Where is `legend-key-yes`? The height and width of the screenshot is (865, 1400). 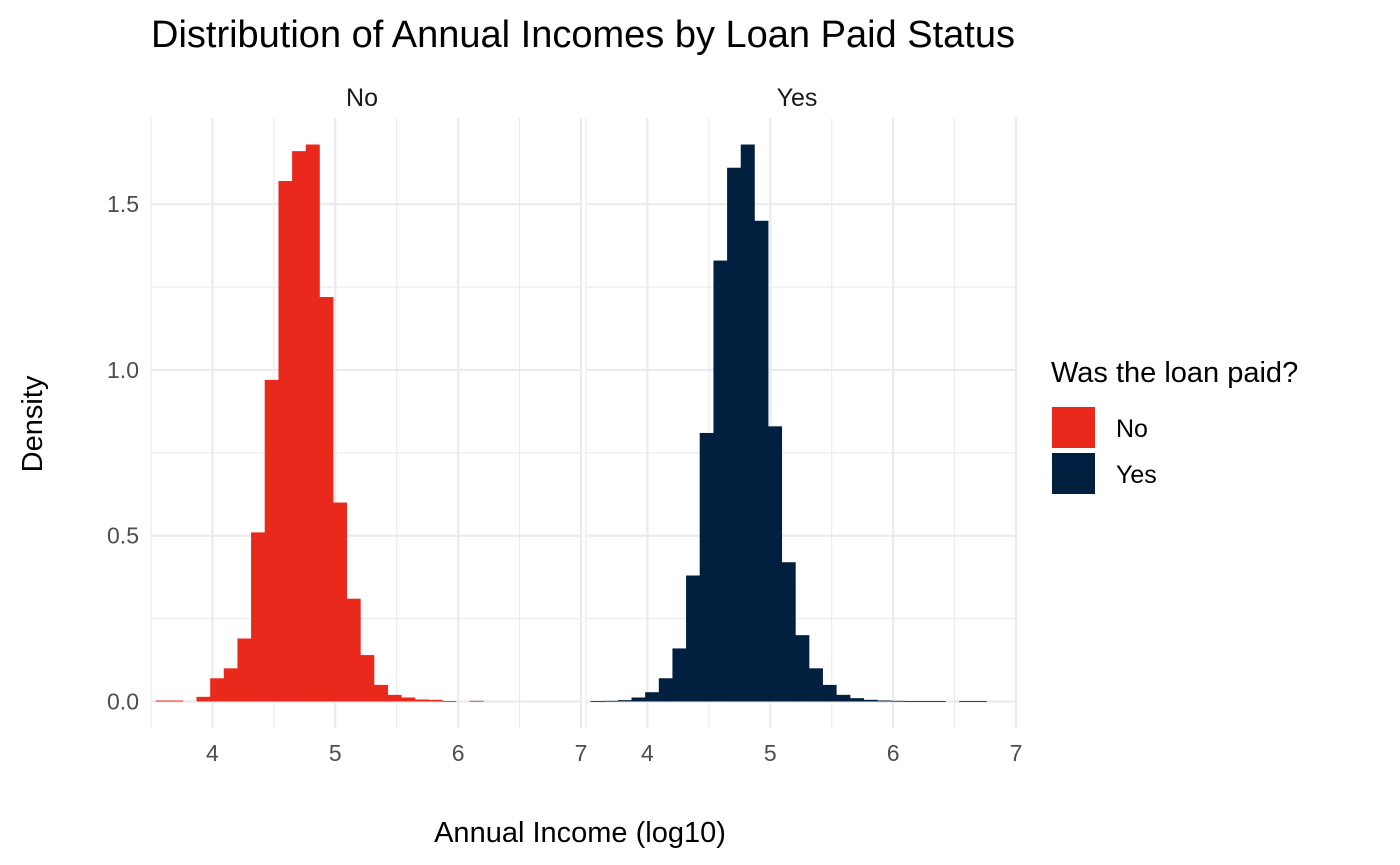
legend-key-yes is located at coordinates (1073, 473).